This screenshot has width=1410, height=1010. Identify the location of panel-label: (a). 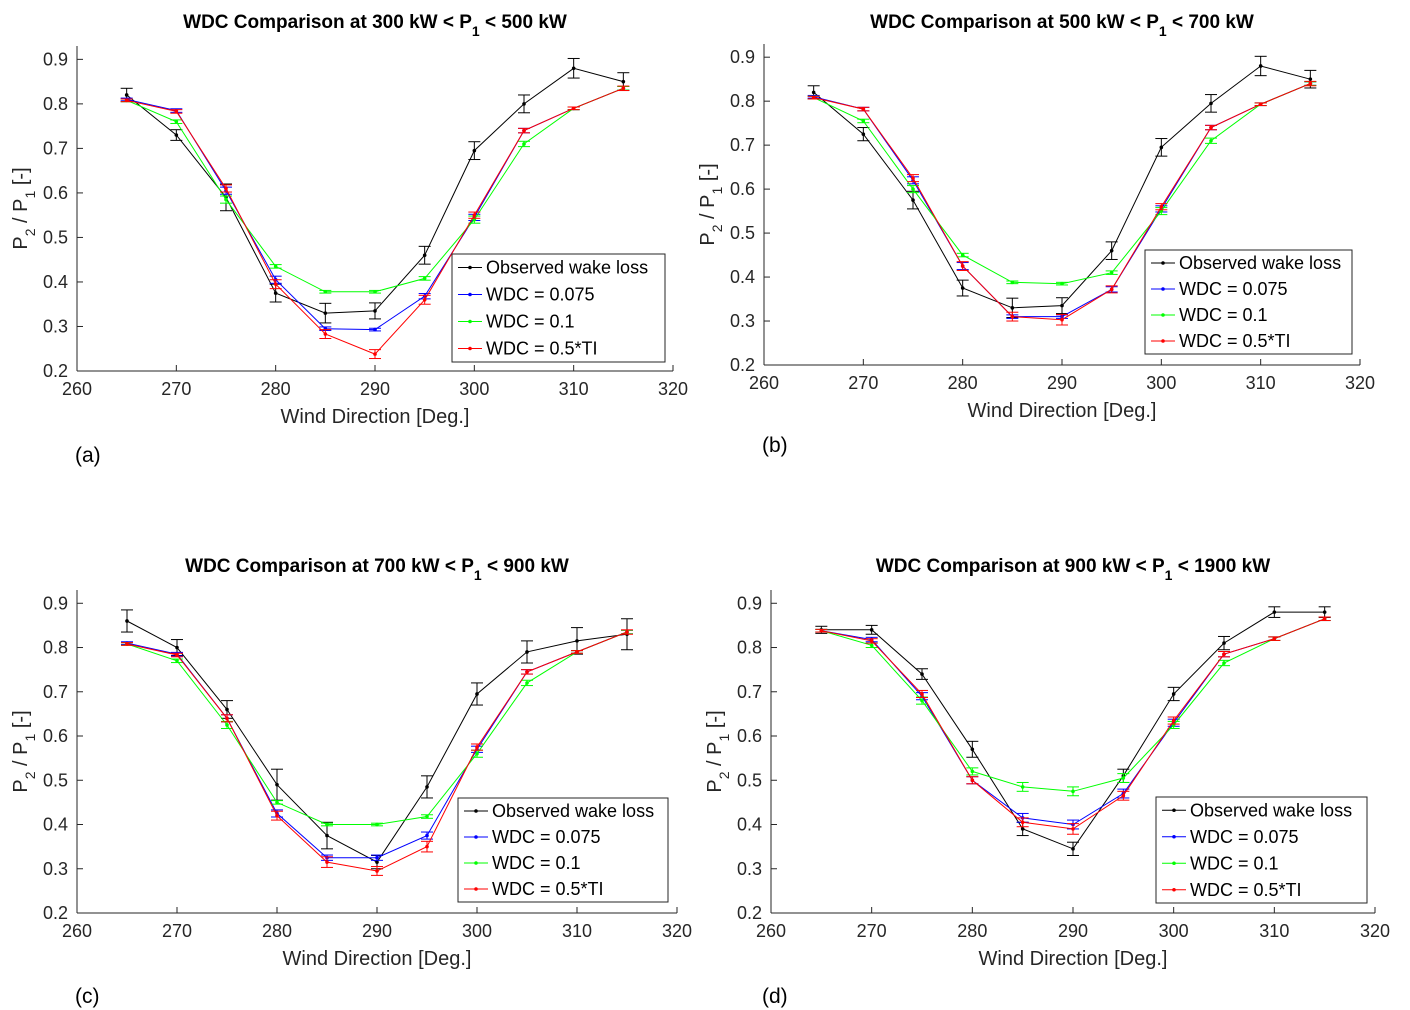
(88, 455).